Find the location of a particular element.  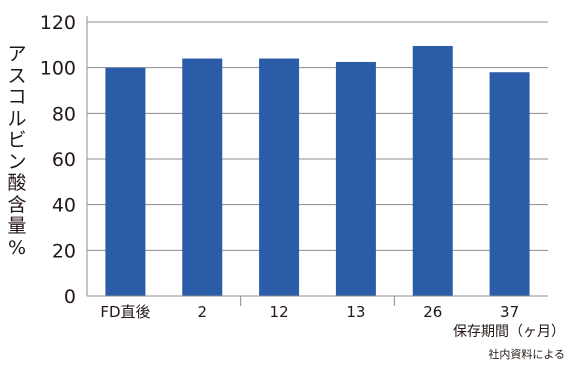

x-tick-label: 2 is located at coordinates (202, 312).